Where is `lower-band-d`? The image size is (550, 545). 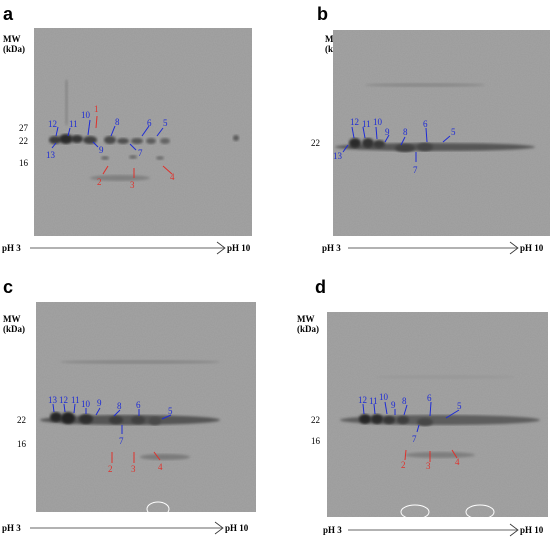 lower-band-d is located at coordinates (440, 455).